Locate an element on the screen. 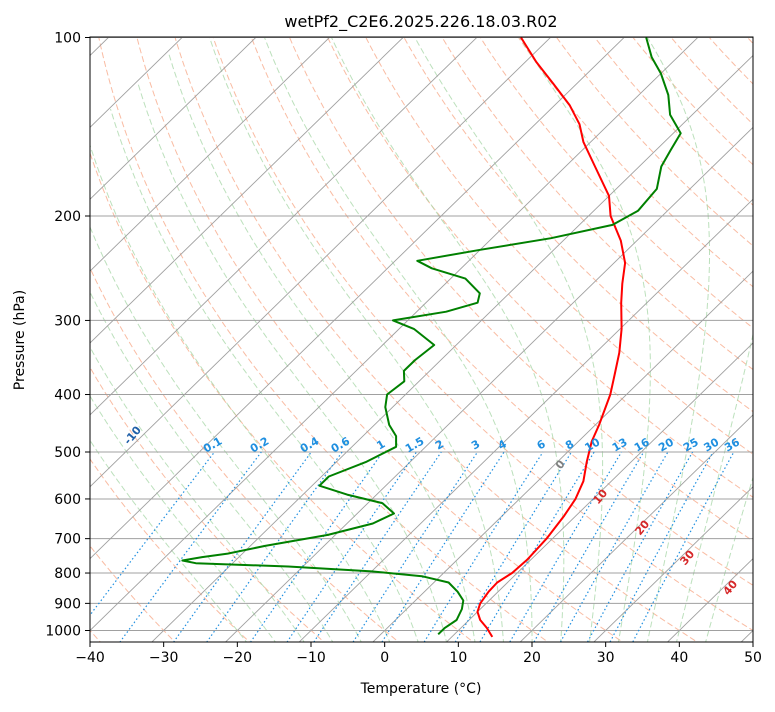  x-tick-label: 10 is located at coordinates (458, 658).